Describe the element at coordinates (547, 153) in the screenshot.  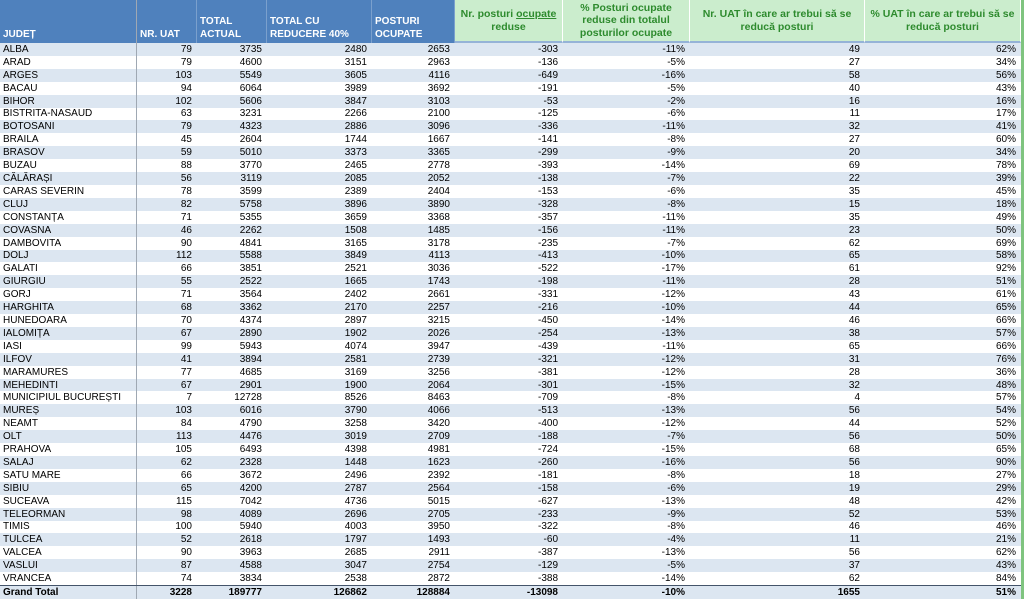
I see `cell-posturi-reduse: -299` at that location.